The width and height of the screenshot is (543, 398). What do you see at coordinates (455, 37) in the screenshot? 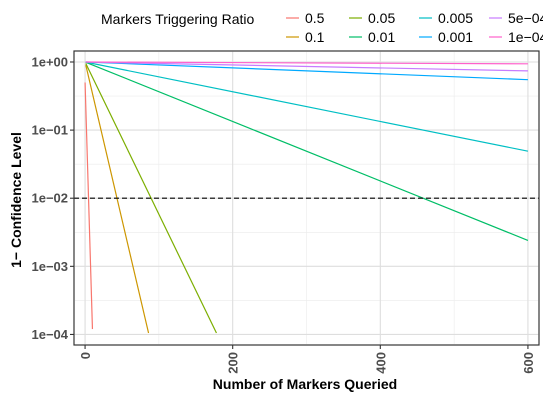
I see `legend-label: 0.001` at bounding box center [455, 37].